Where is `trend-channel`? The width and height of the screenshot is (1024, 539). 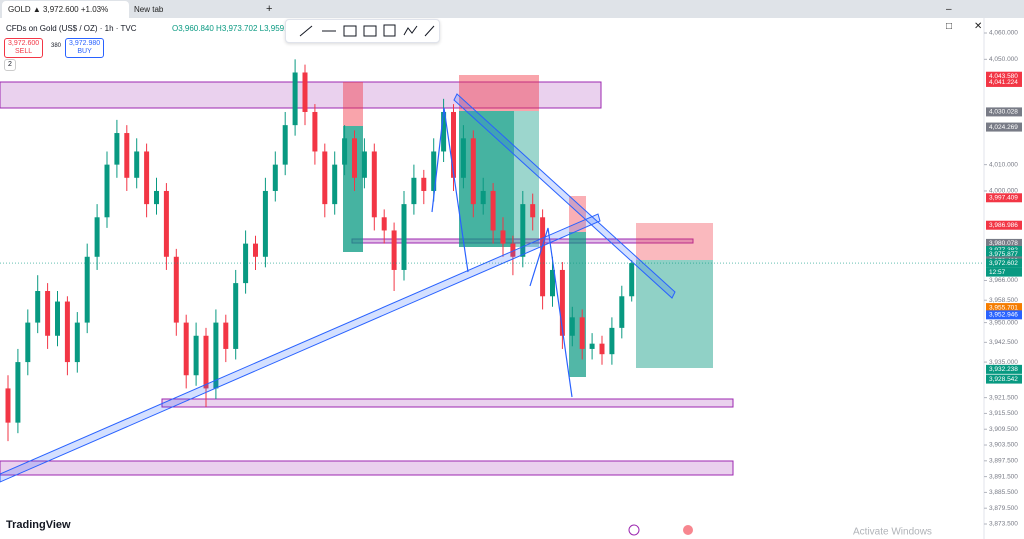
trend-channel is located at coordinates (564, 196).